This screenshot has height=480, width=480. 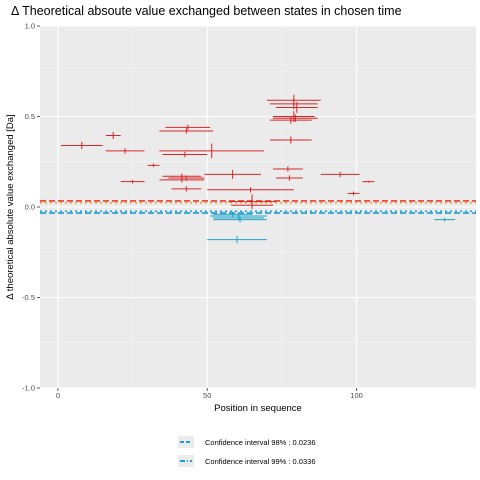 I want to click on x-tick-label: 0, so click(x=58, y=395).